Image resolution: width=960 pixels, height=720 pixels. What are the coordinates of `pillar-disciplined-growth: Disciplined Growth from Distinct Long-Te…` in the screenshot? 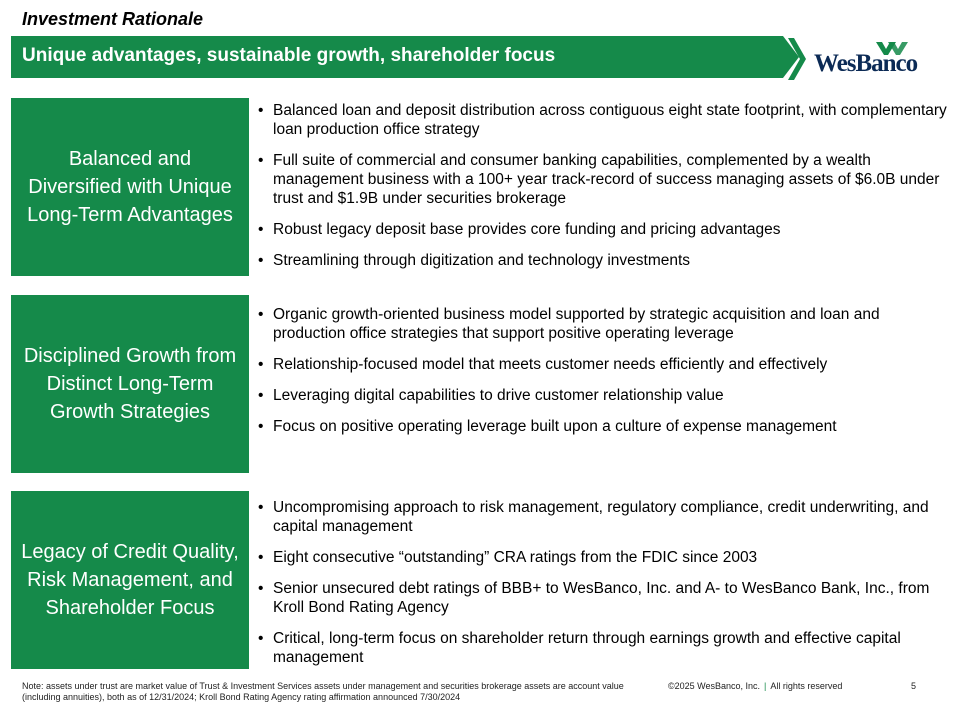 It's located at (130, 384).